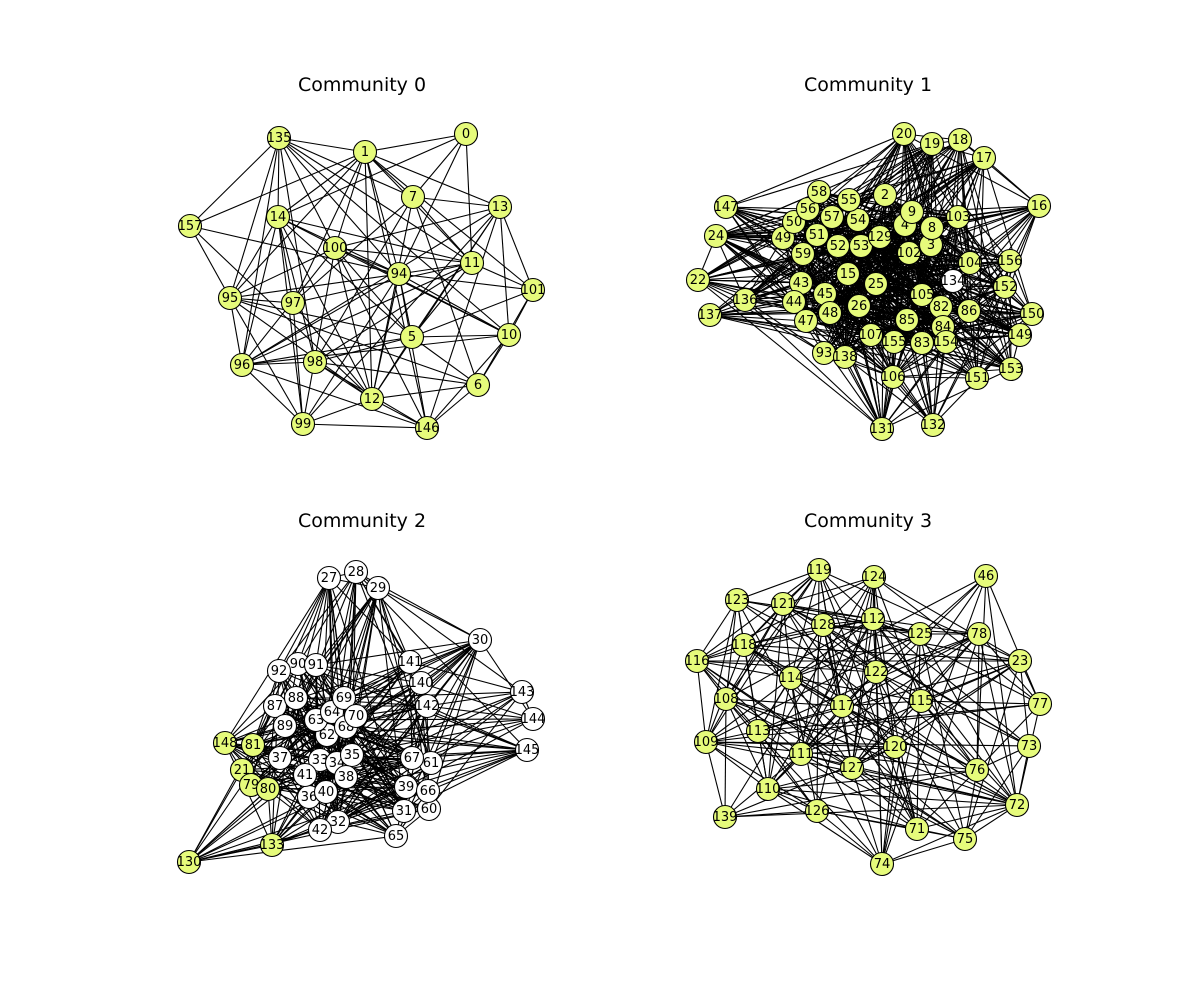 This screenshot has width=1200, height=1000. What do you see at coordinates (933, 425) in the screenshot?
I see `graph-node-132: 132` at bounding box center [933, 425].